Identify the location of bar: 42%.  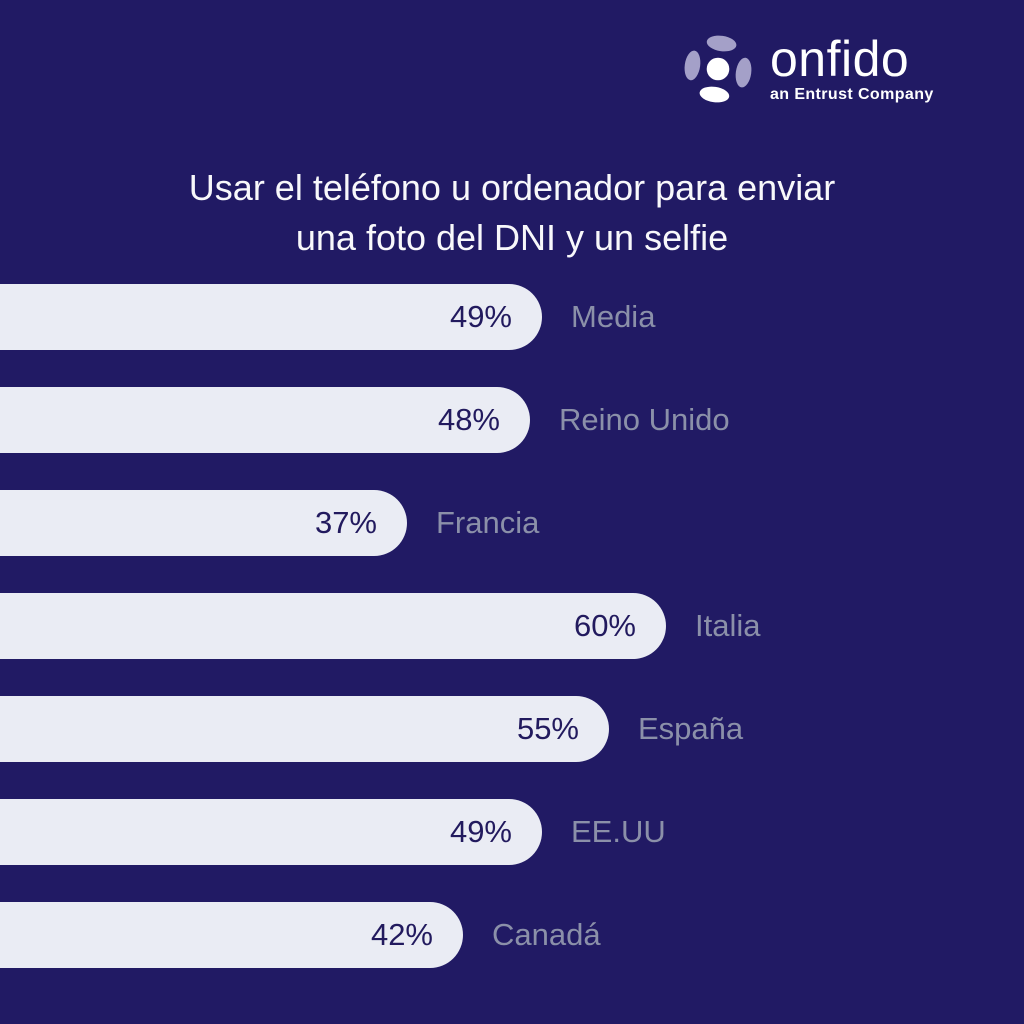
(231, 935).